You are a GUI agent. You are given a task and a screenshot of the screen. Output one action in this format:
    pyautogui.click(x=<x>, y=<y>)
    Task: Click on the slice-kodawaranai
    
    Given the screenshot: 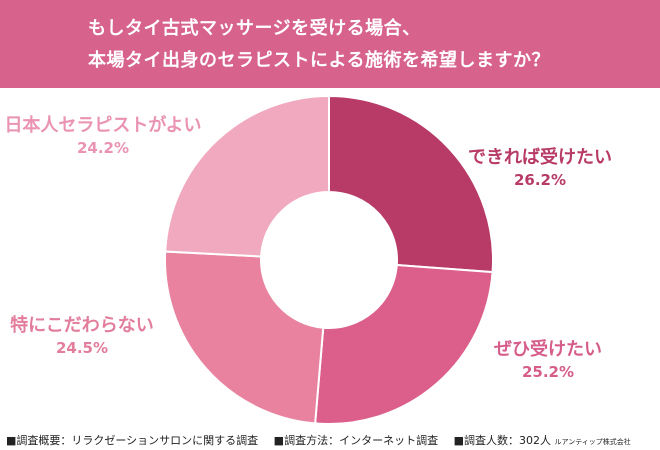 What is the action you would take?
    pyautogui.click(x=244, y=337)
    